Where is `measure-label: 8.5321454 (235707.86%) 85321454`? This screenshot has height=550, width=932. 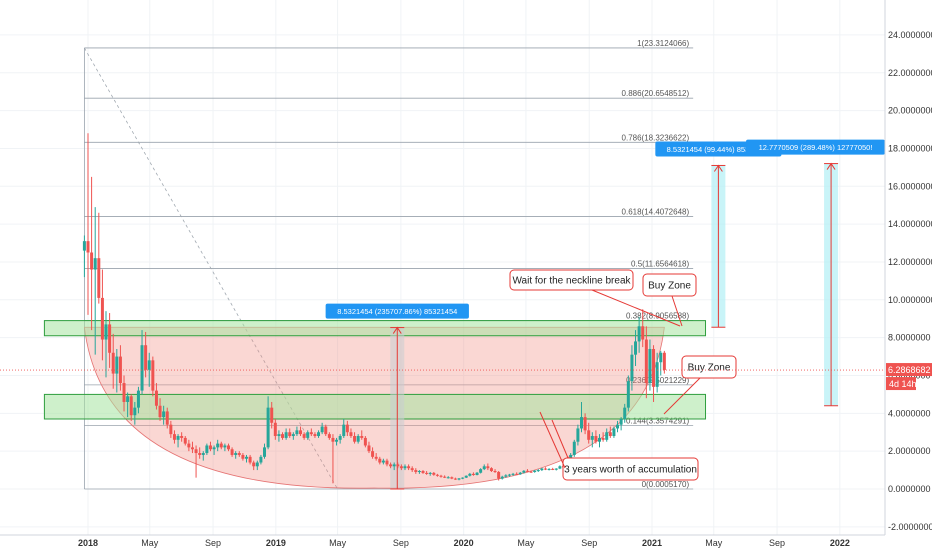 measure-label: 8.5321454 (235707.86%) 85321454 is located at coordinates (397, 311).